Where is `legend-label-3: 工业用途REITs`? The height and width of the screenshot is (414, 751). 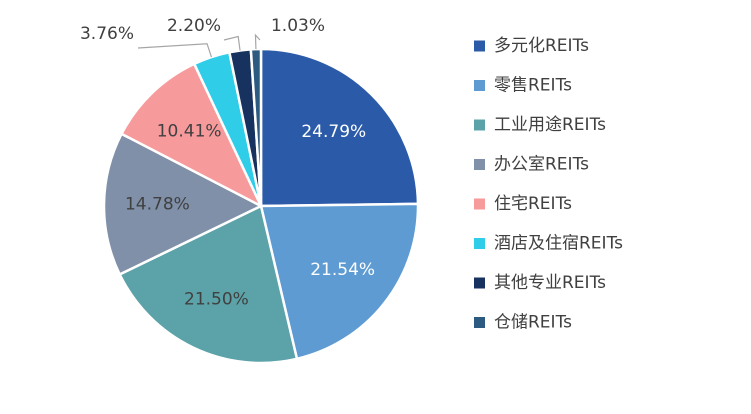
legend-label-3: 工业用途REITs is located at coordinates (550, 125).